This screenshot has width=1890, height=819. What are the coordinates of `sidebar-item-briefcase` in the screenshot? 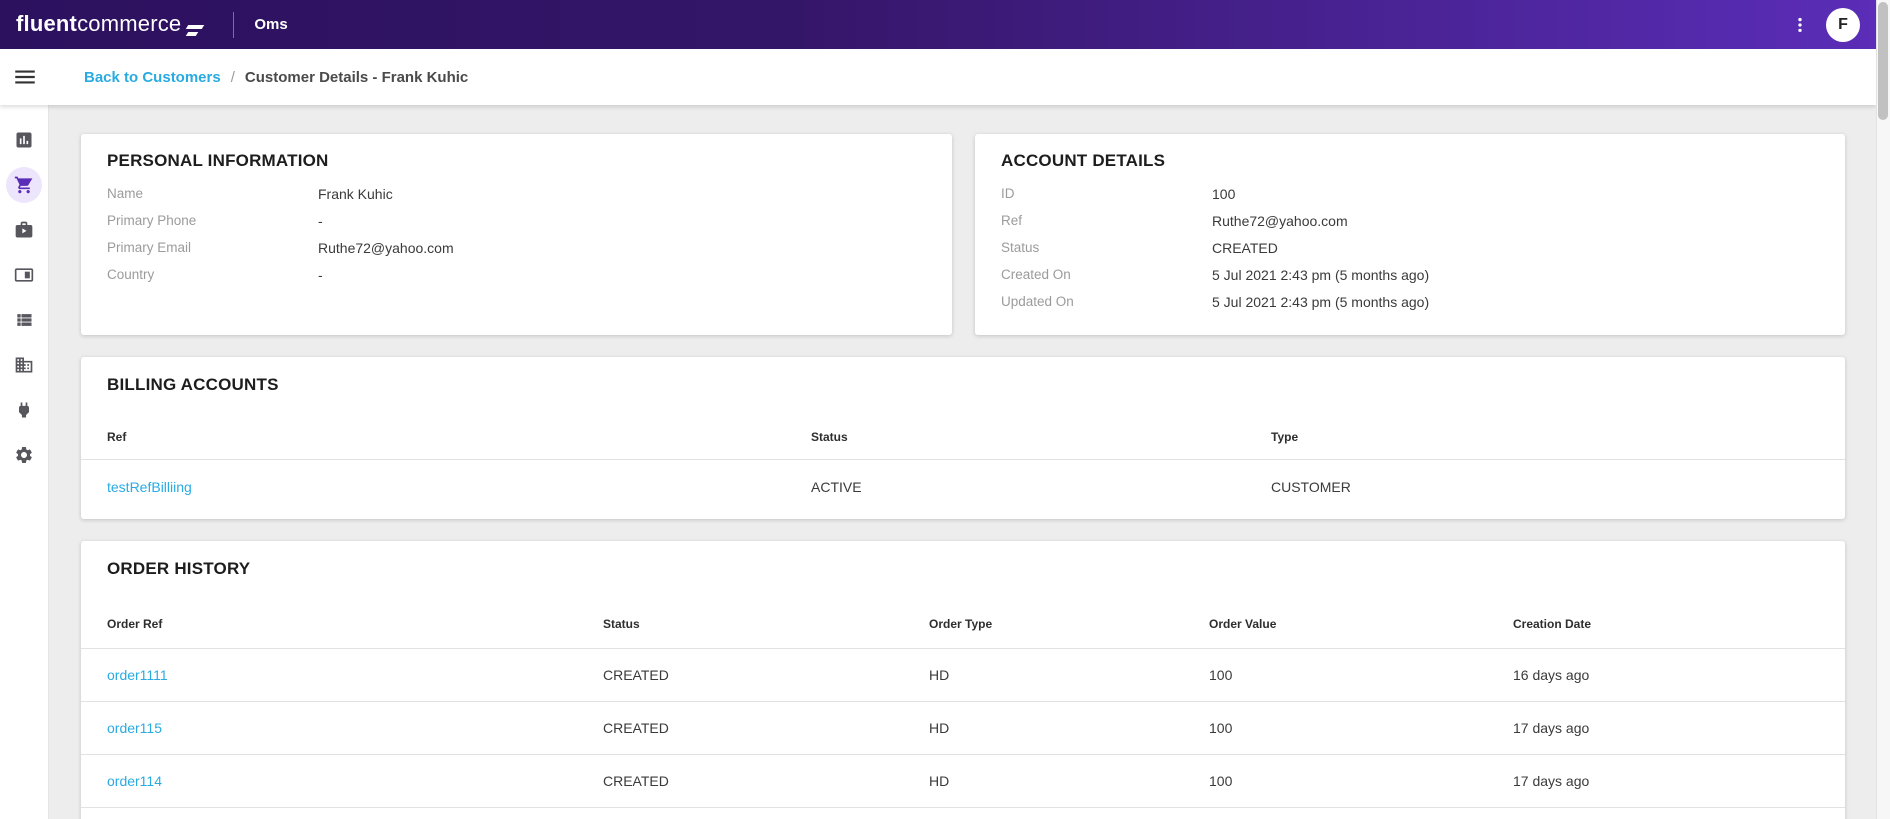 It's located at (24, 229).